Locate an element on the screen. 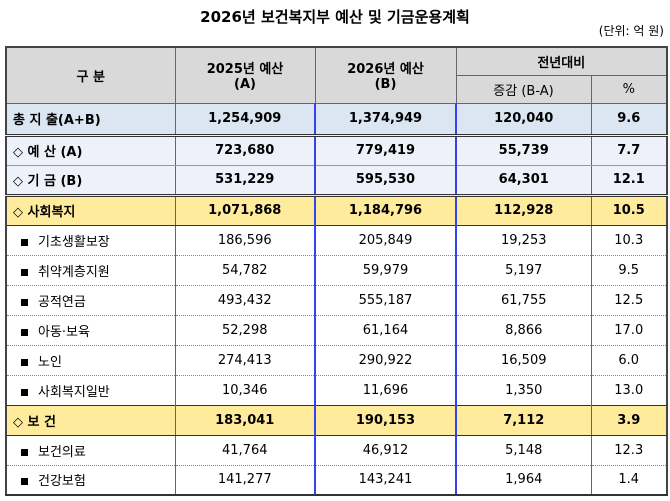 The width and height of the screenshot is (670, 501). table-row: ◇ 기 금 (B) 531,229 595,530 64,301 12.1 is located at coordinates (336, 181).